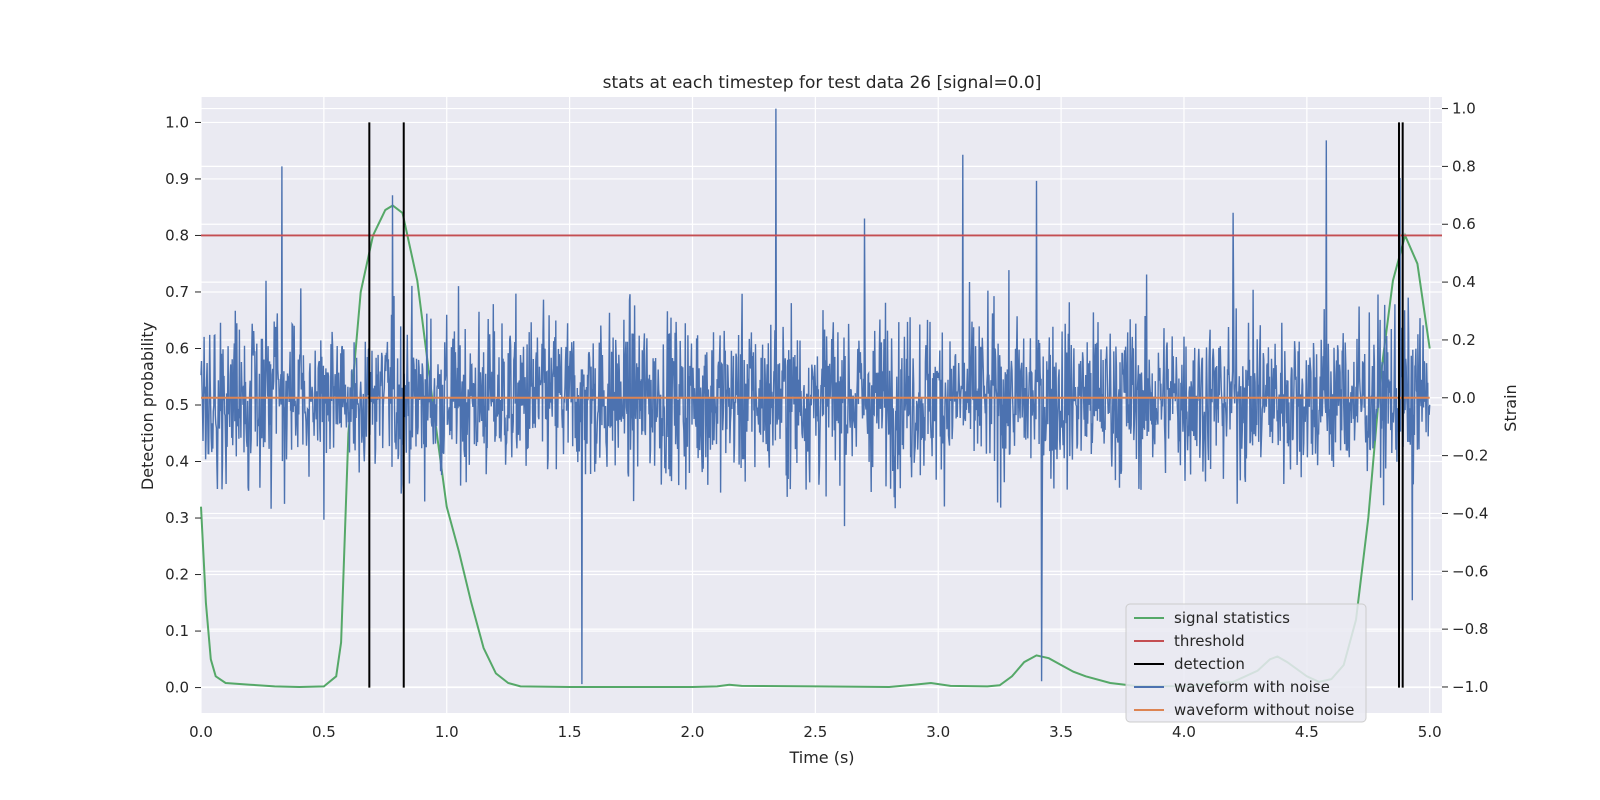 The width and height of the screenshot is (1600, 800). I want to click on y-tick-label: 0.7, so click(177, 292).